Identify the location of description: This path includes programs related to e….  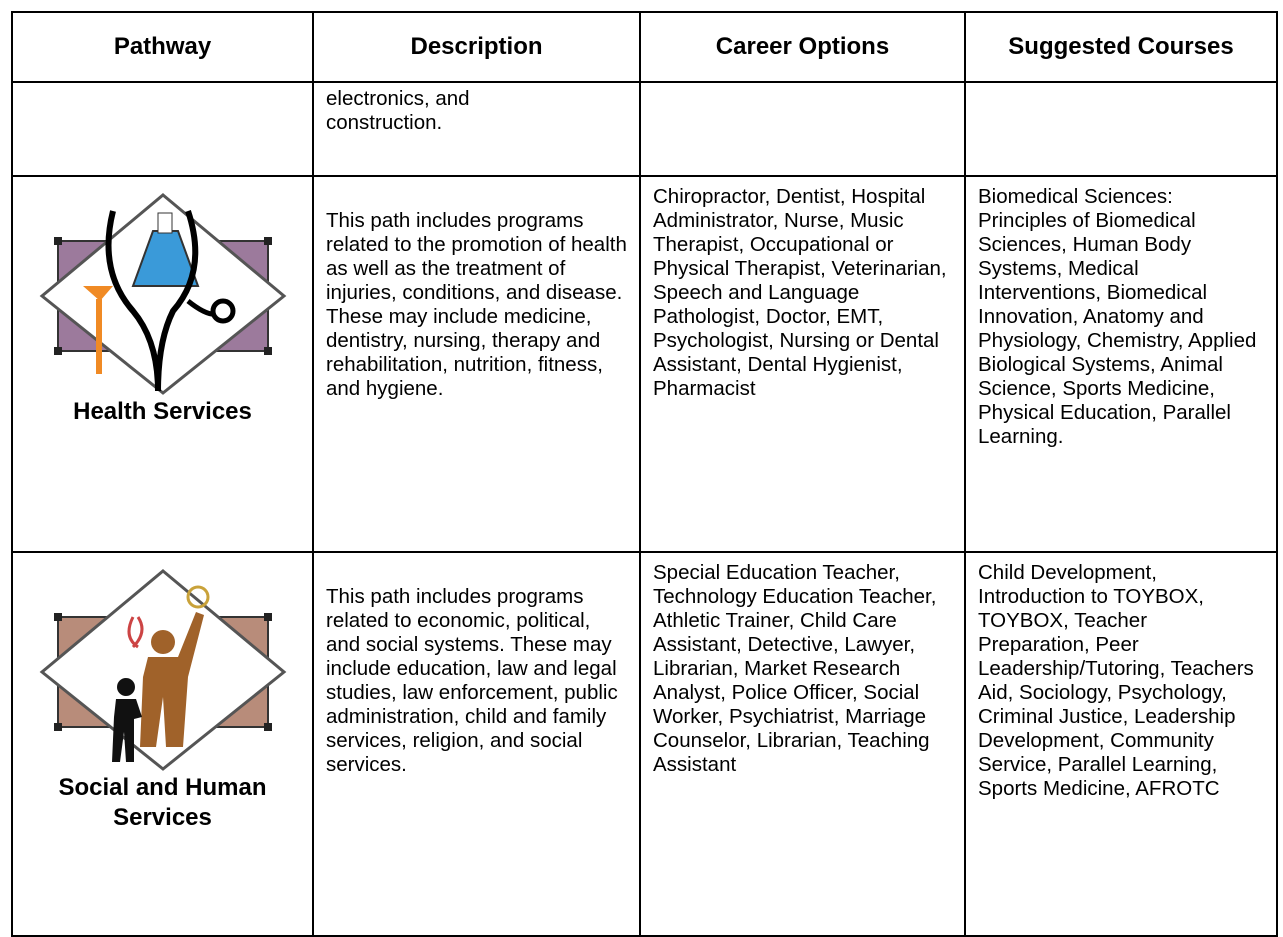
(476, 744).